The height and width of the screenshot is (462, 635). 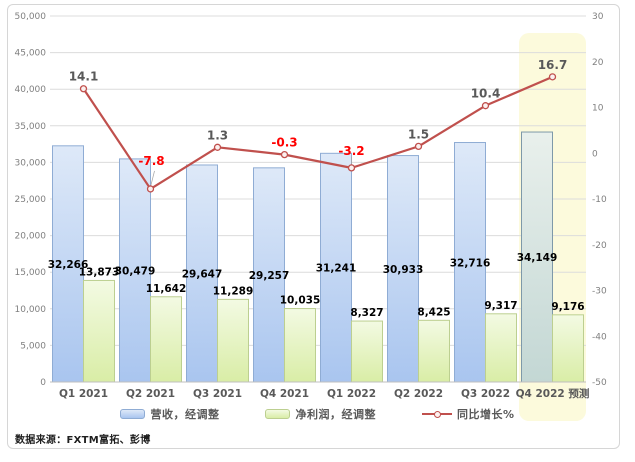 What do you see at coordinates (485, 414) in the screenshot?
I see `legend-label-growth: 同比增长%` at bounding box center [485, 414].